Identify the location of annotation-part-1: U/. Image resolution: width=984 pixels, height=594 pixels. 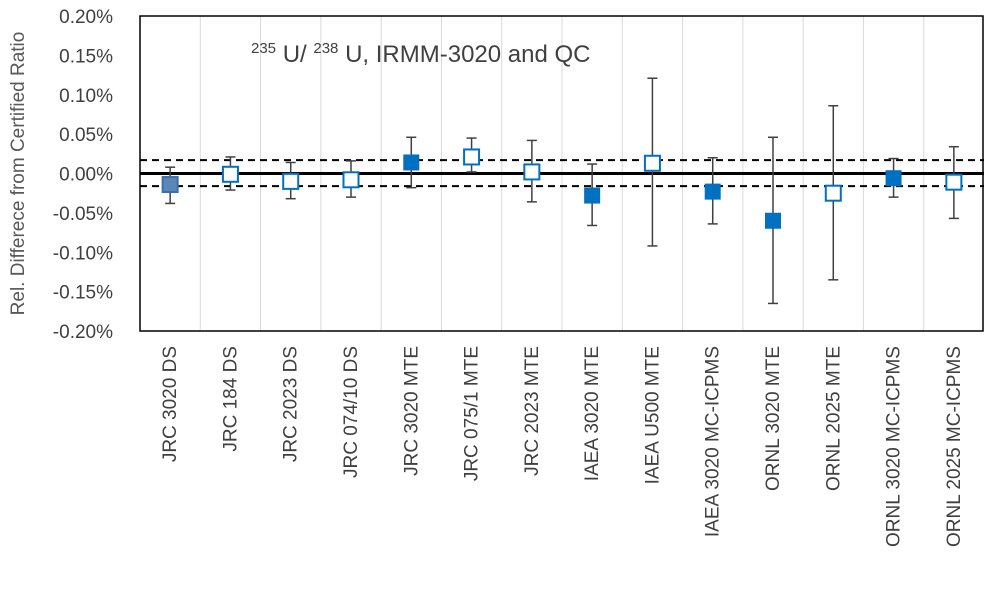
(295, 54).